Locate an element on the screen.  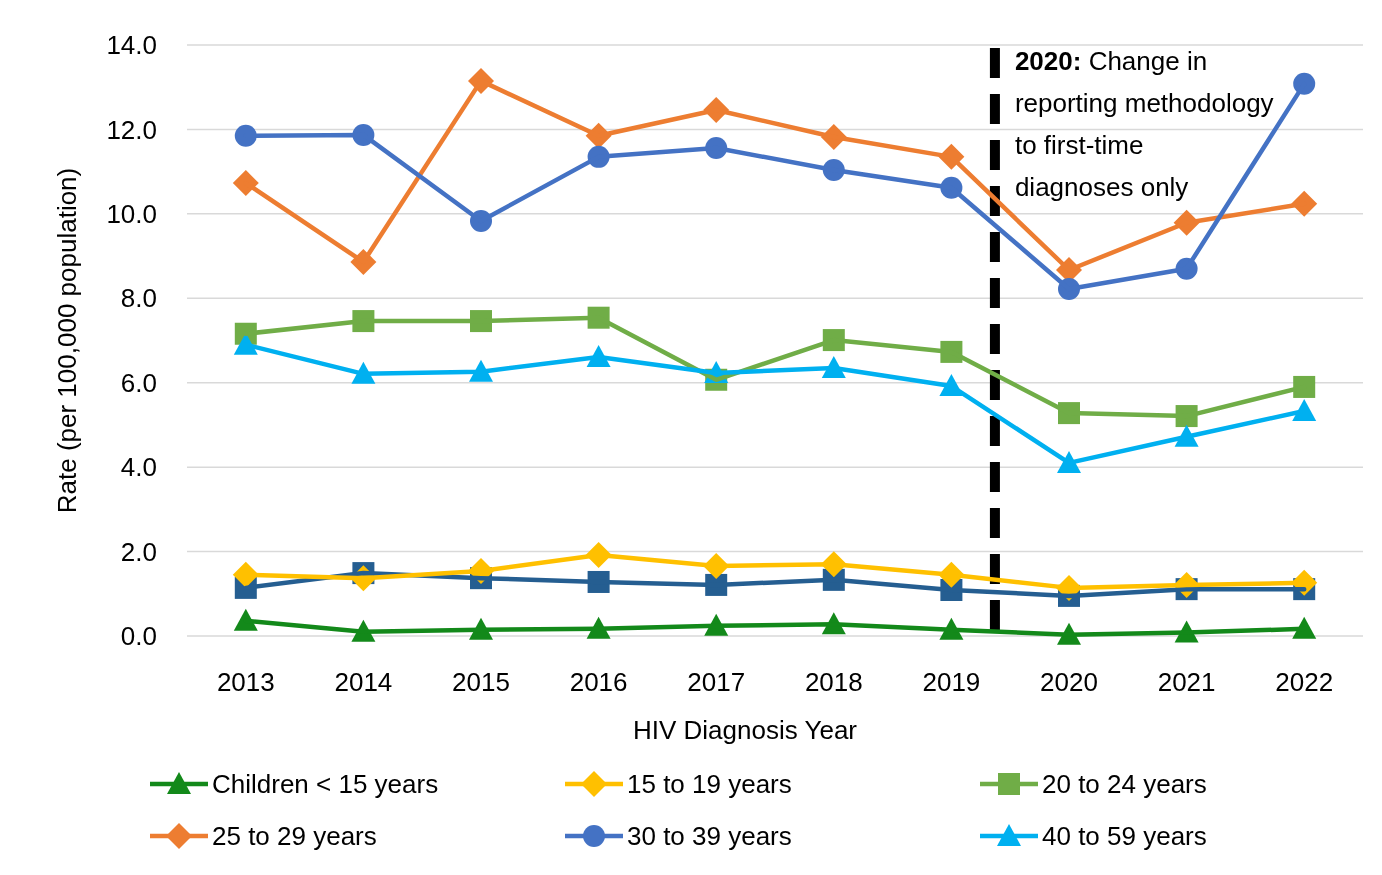
y-axis-title: Rate (per 100,000 population) is located at coordinates (67, 340).